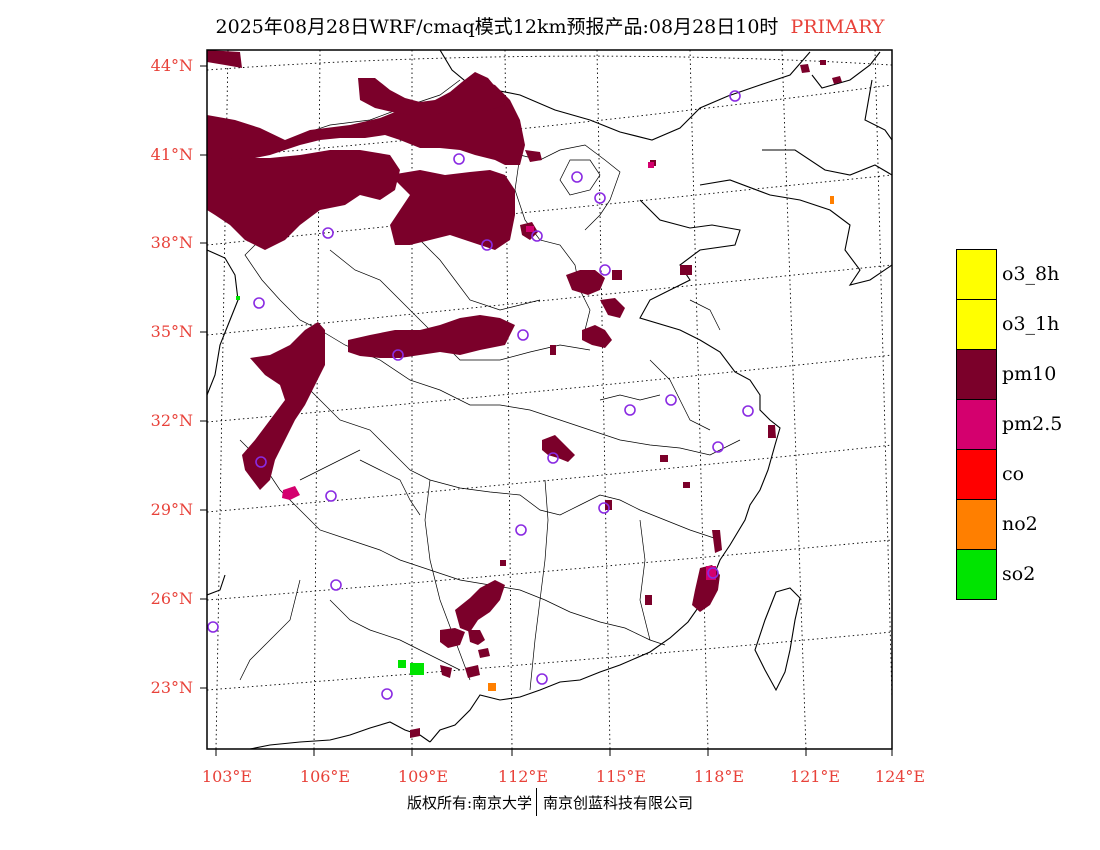 The width and height of the screenshot is (1100, 850). What do you see at coordinates (330, 485) in the screenshot?
I see `so2-regions` at bounding box center [330, 485].